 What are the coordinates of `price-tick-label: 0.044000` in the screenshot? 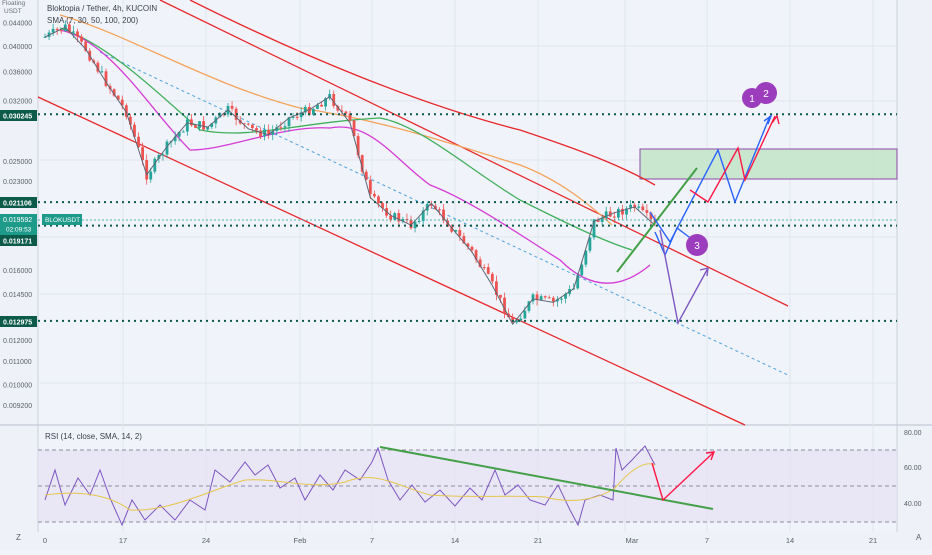 It's located at (17, 24).